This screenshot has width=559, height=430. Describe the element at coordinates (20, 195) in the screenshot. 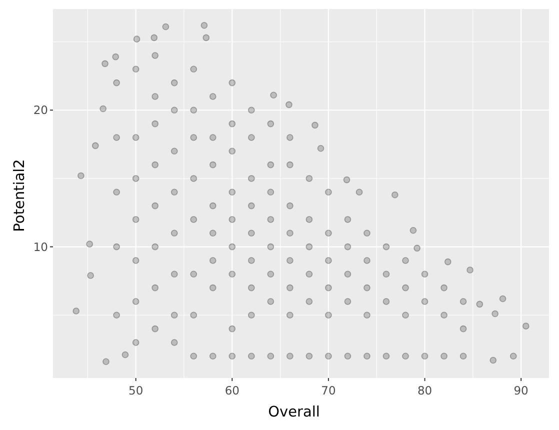

I see `y-axis-title: Potential2` at that location.